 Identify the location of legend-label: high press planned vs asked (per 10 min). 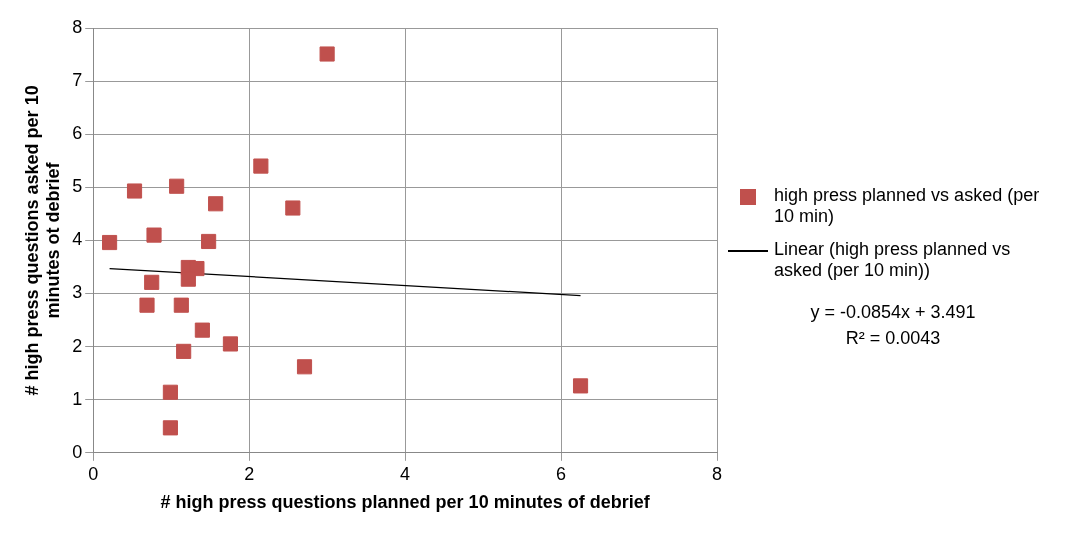
(907, 206).